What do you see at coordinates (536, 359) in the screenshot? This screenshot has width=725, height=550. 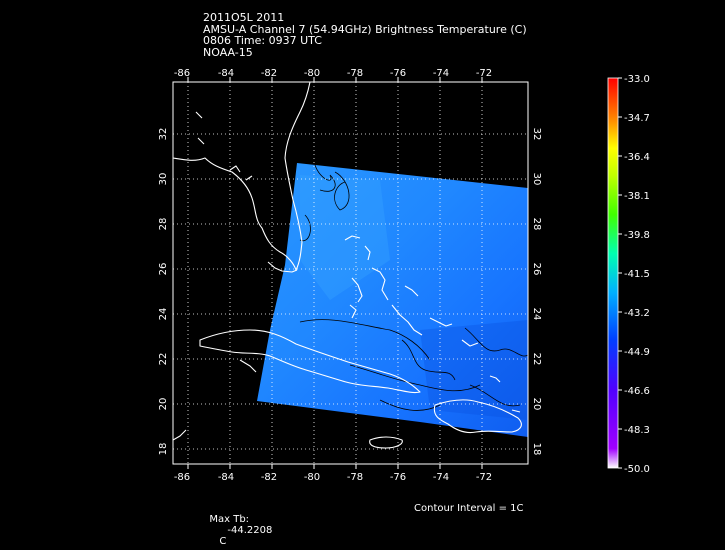 I see `lat-label-right: 22` at bounding box center [536, 359].